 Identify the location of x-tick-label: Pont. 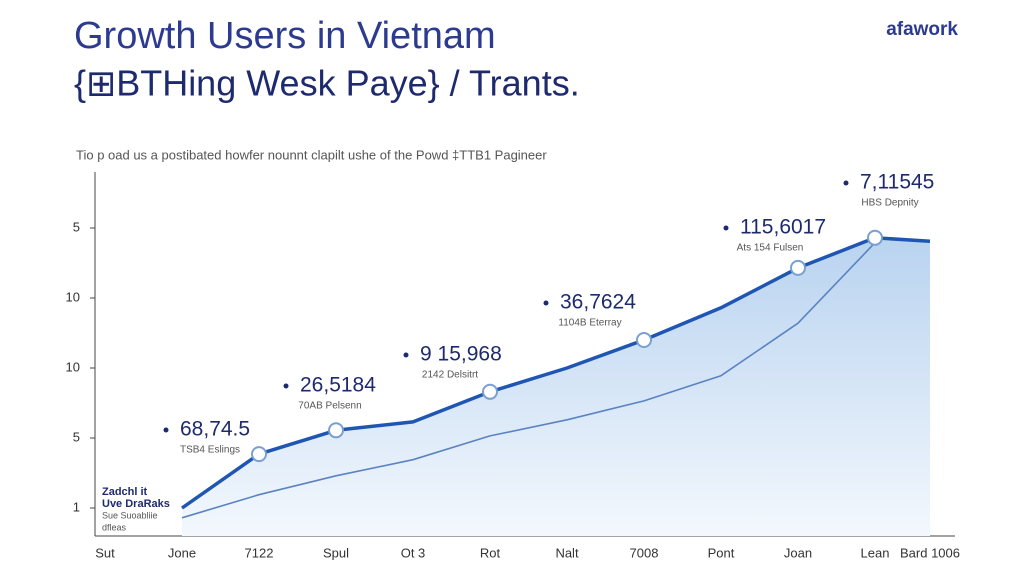
(721, 552).